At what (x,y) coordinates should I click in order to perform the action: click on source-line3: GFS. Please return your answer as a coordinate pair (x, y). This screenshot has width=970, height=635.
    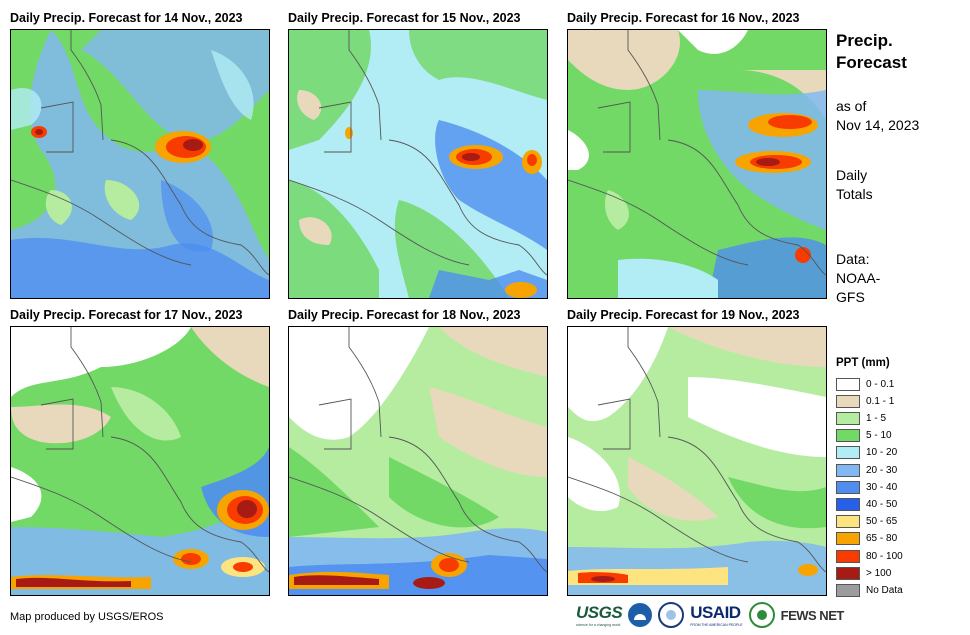
    Looking at the image, I should click on (850, 297).